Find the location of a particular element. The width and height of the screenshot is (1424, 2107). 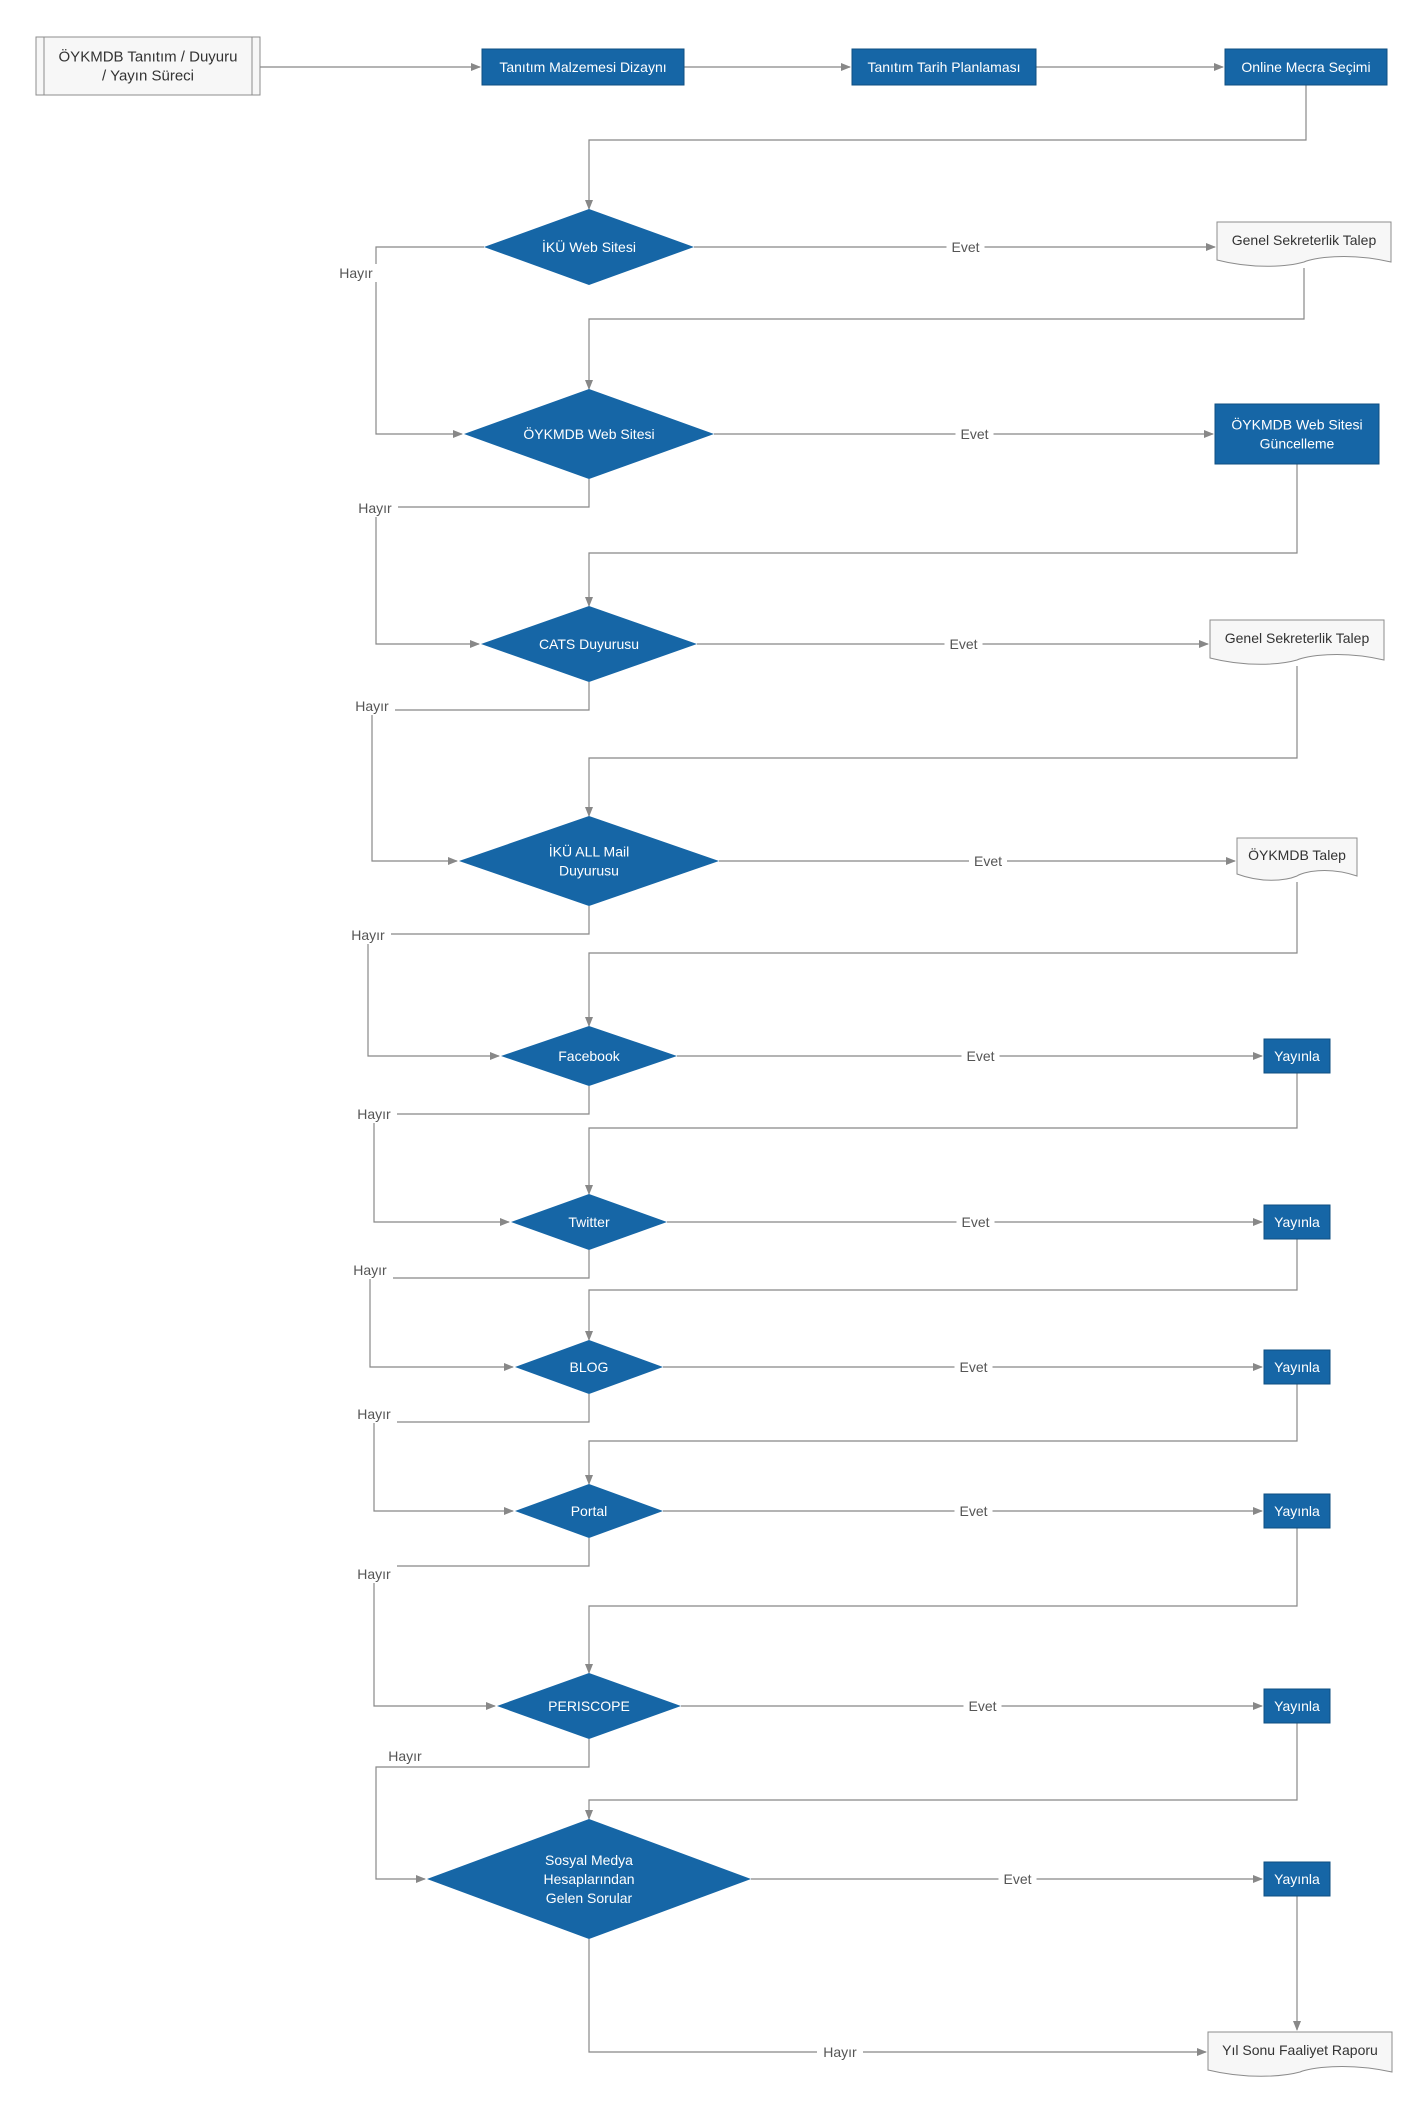

decision-blog-yes-label-bg is located at coordinates (973, 1367).